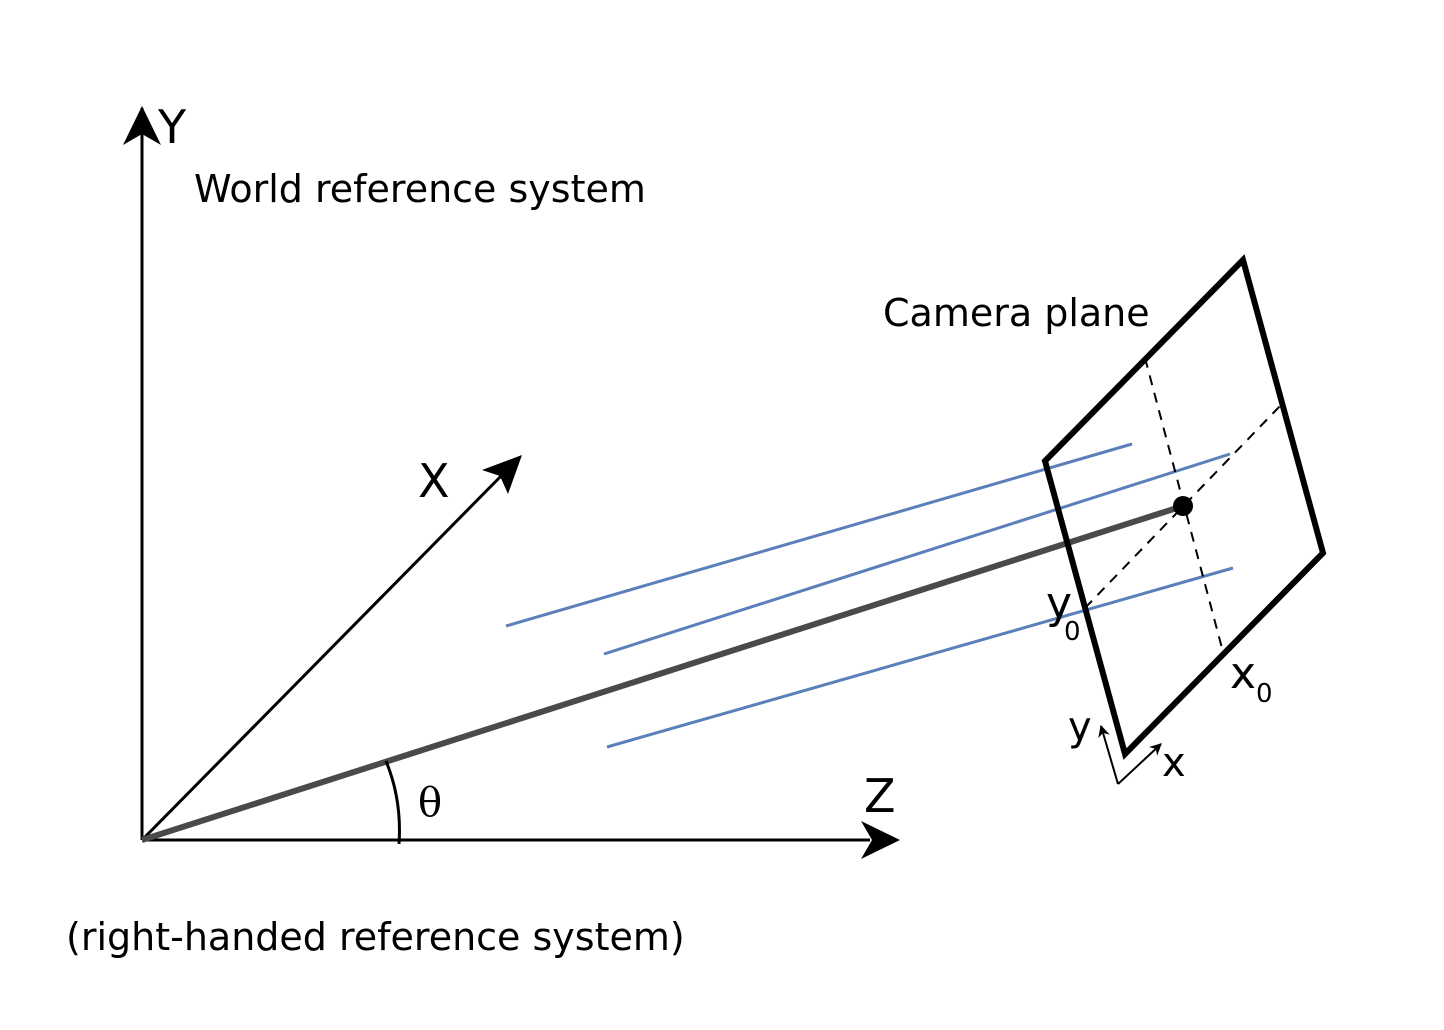 Image resolution: width=1444 pixels, height=1030 pixels. I want to click on z-axis-arrowhead, so click(880, 840).